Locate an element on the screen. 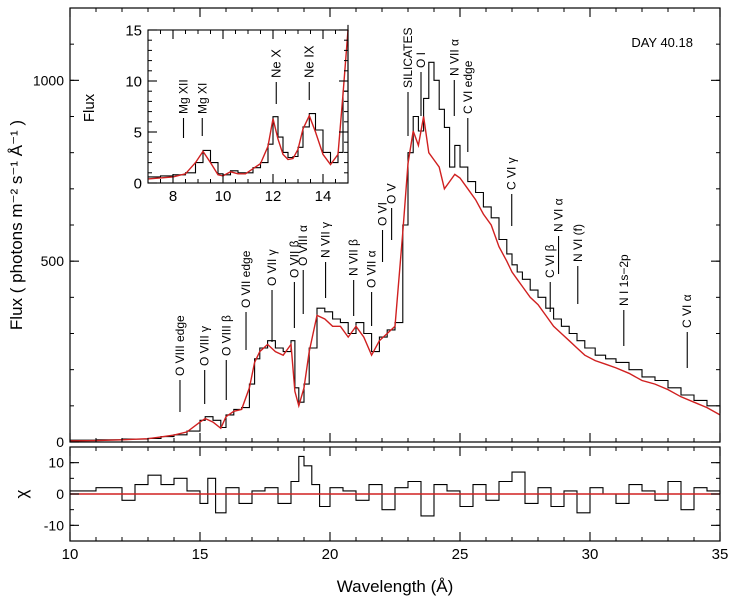 Image resolution: width=746 pixels, height=600 pixels. x-axis-label: Wavelength (Å) is located at coordinates (395, 586).